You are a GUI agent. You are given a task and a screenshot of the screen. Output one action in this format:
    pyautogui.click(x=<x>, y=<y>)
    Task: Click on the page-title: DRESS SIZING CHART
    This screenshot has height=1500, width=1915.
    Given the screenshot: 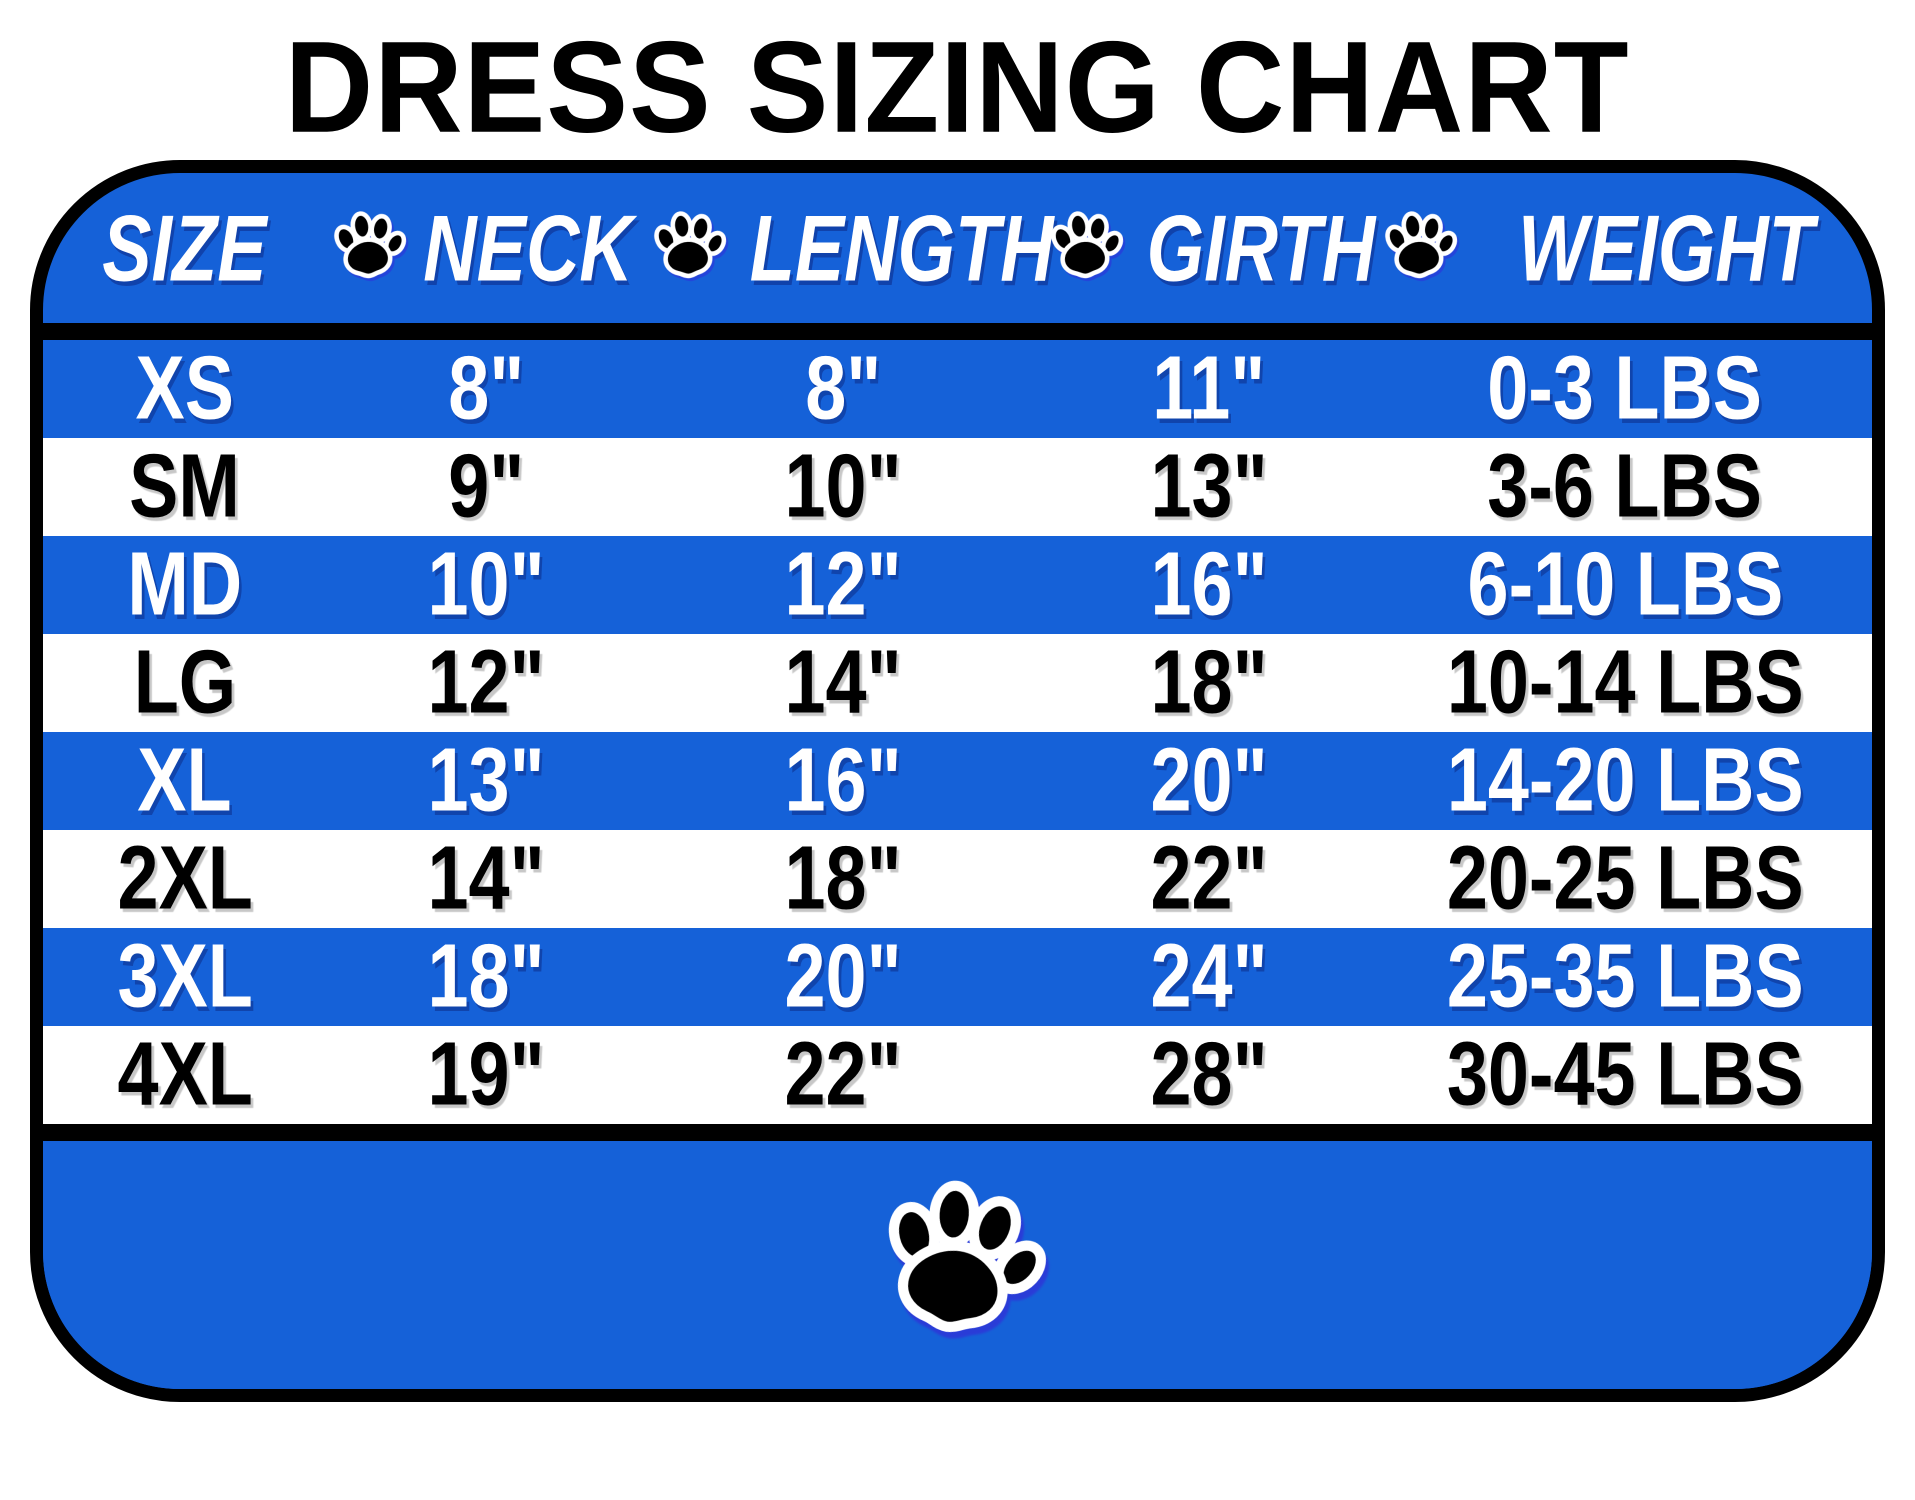 What is the action you would take?
    pyautogui.click(x=957, y=80)
    